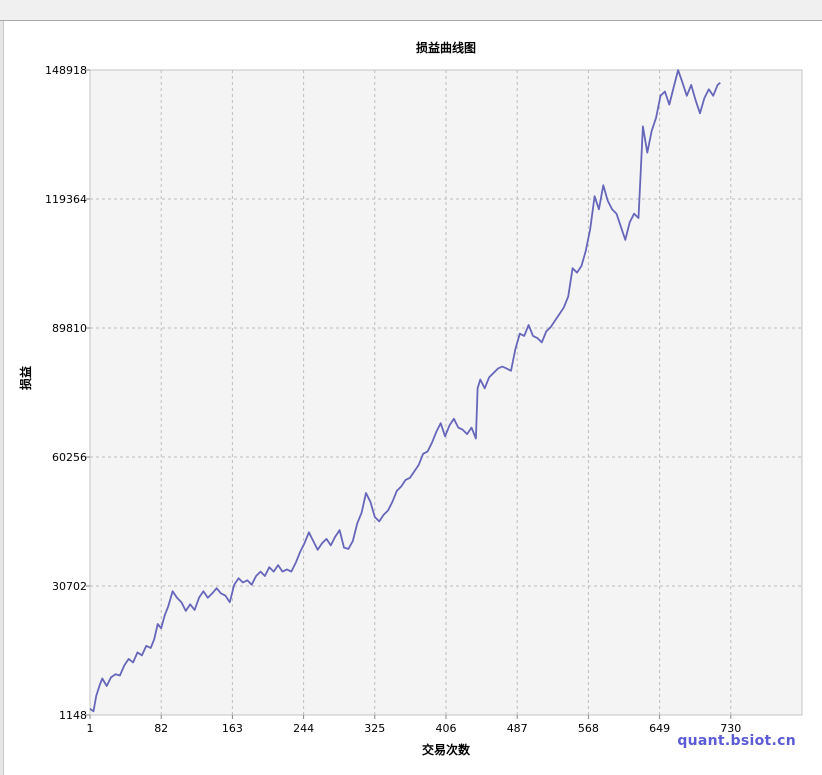 The height and width of the screenshot is (775, 822). Describe the element at coordinates (736, 741) in the screenshot. I see `site-watermark: quant.bsiot.cn` at that location.